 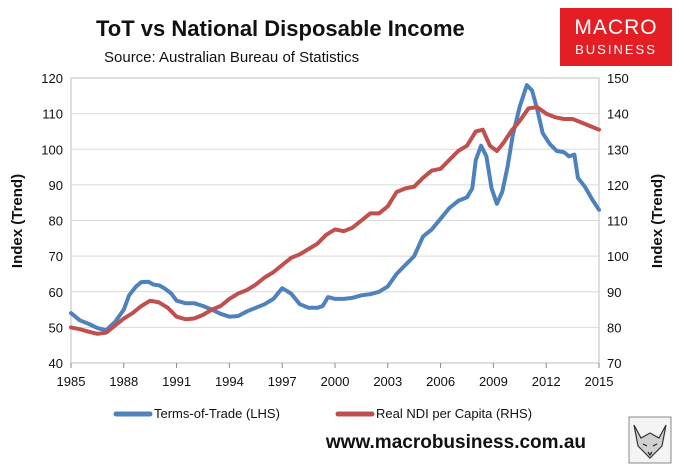 What do you see at coordinates (56, 327) in the screenshot?
I see `y-left-tick-label: 50` at bounding box center [56, 327].